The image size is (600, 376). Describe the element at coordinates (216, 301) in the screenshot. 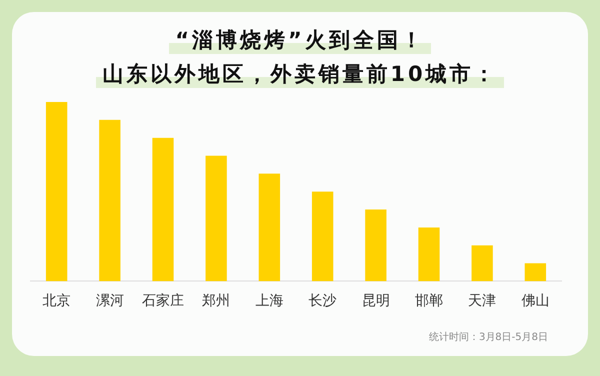

I see `x-tick-label: 郑州` at that location.